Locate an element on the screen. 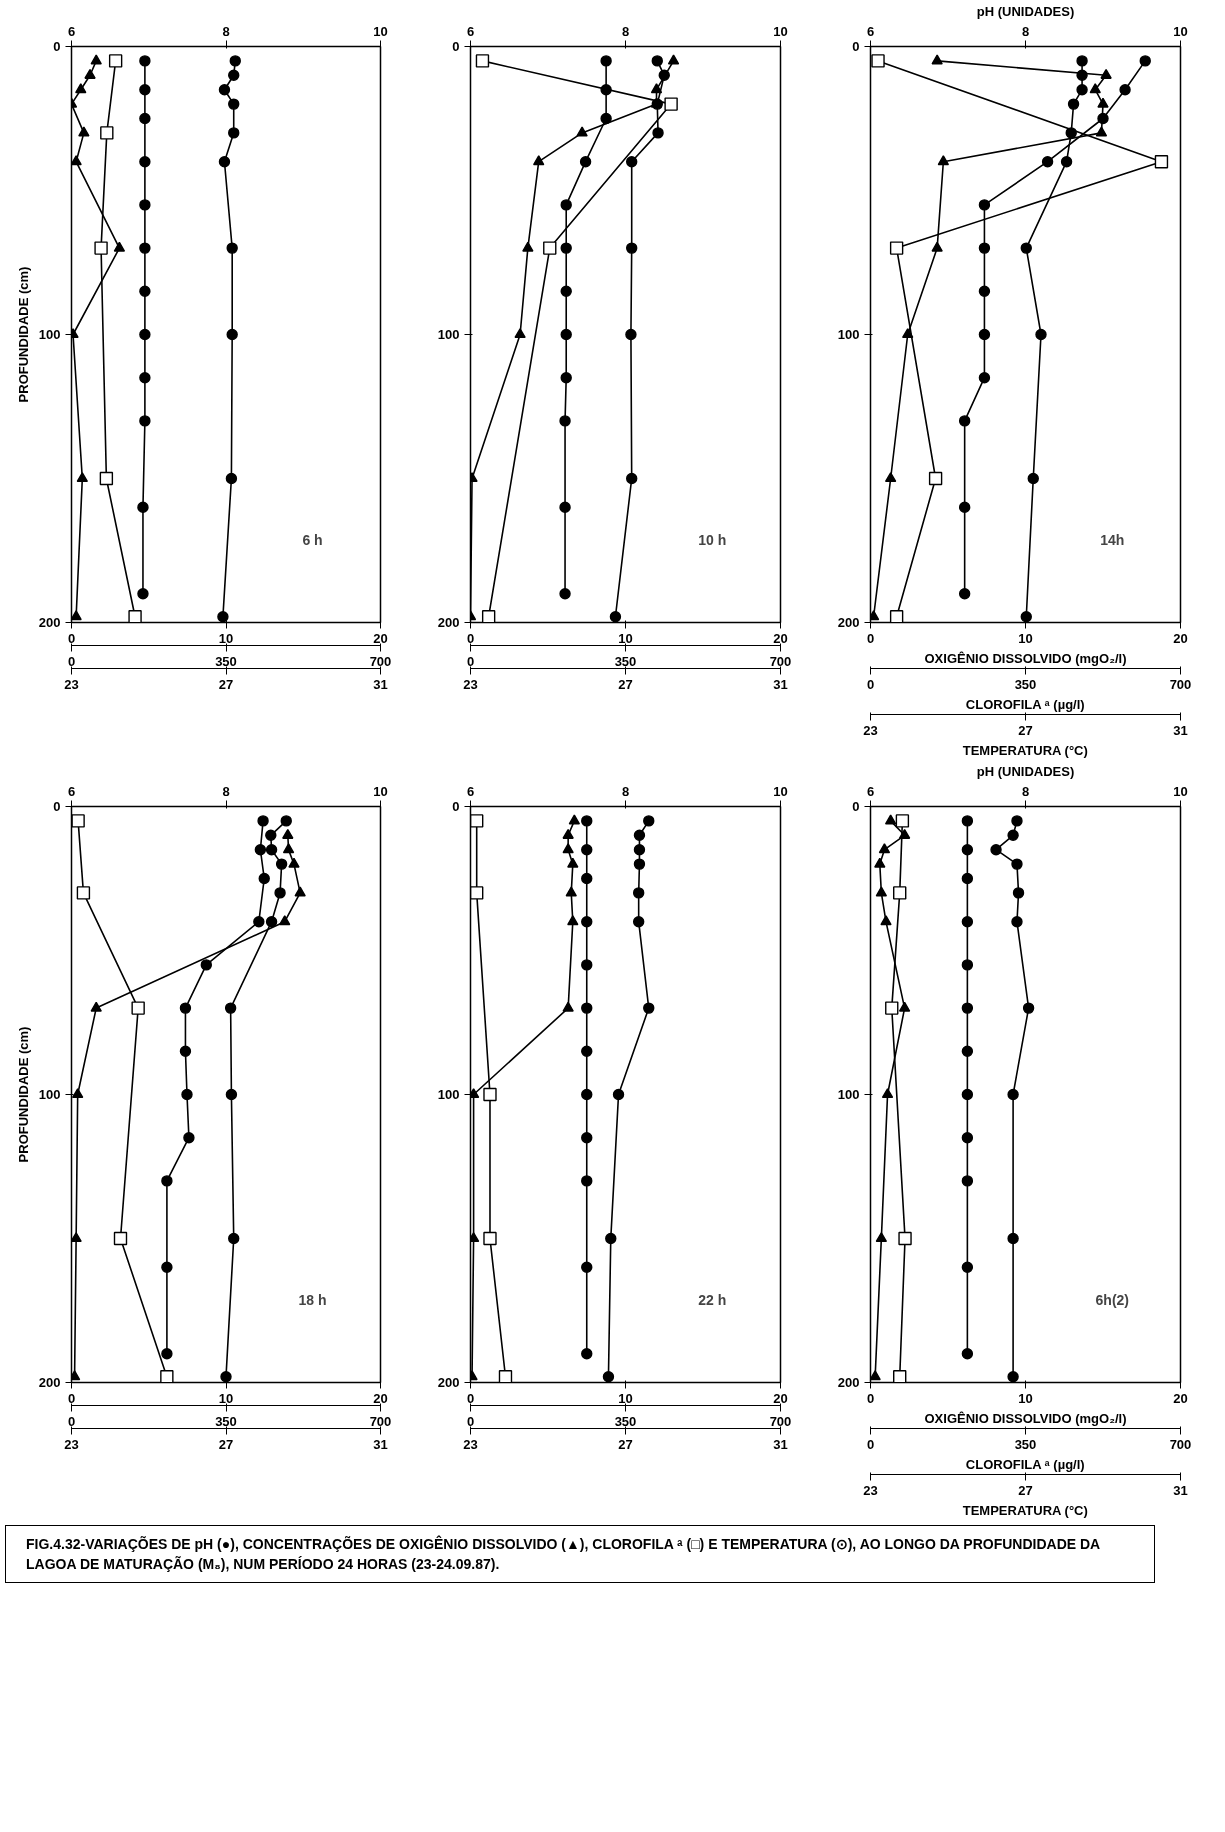  annotation: 6h(2) is located at coordinates (1112, 1299).